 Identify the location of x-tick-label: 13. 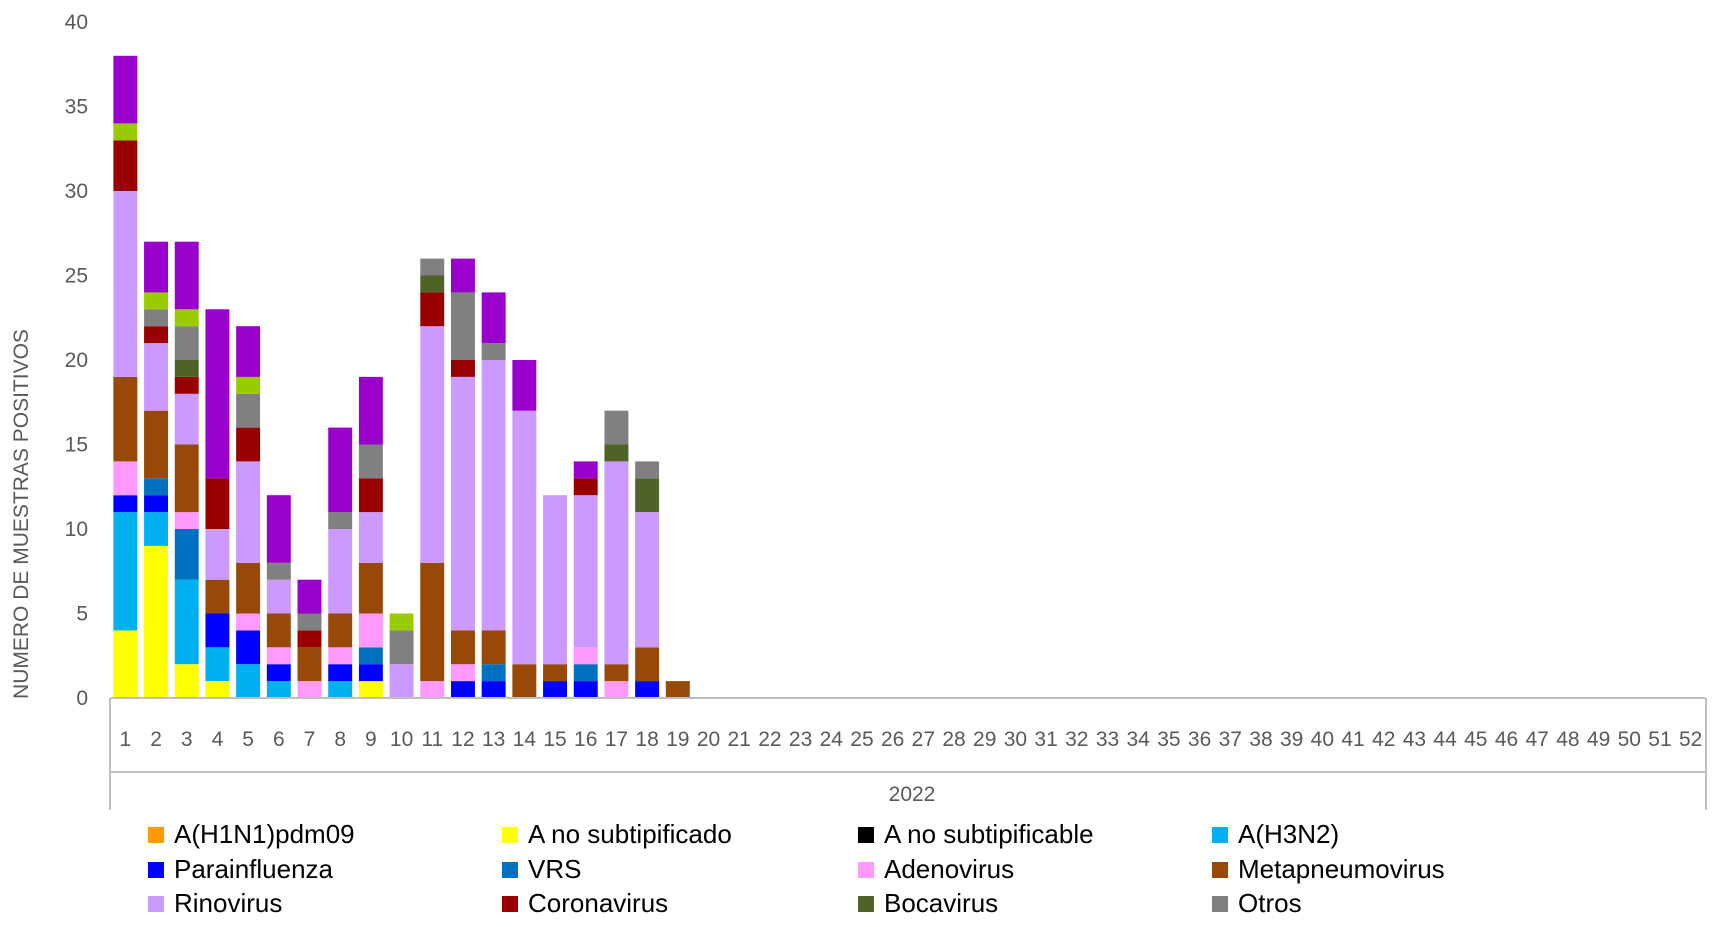
(493, 739).